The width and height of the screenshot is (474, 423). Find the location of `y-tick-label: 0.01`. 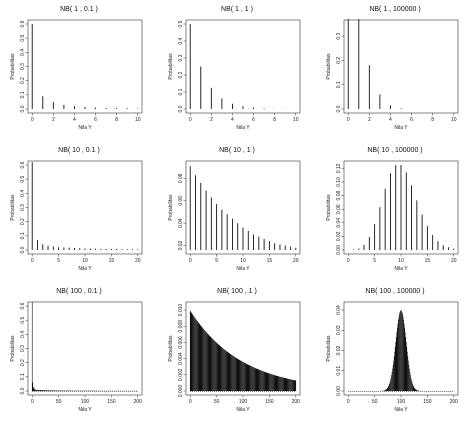

y-tick-label: 0.01 is located at coordinates (339, 371).